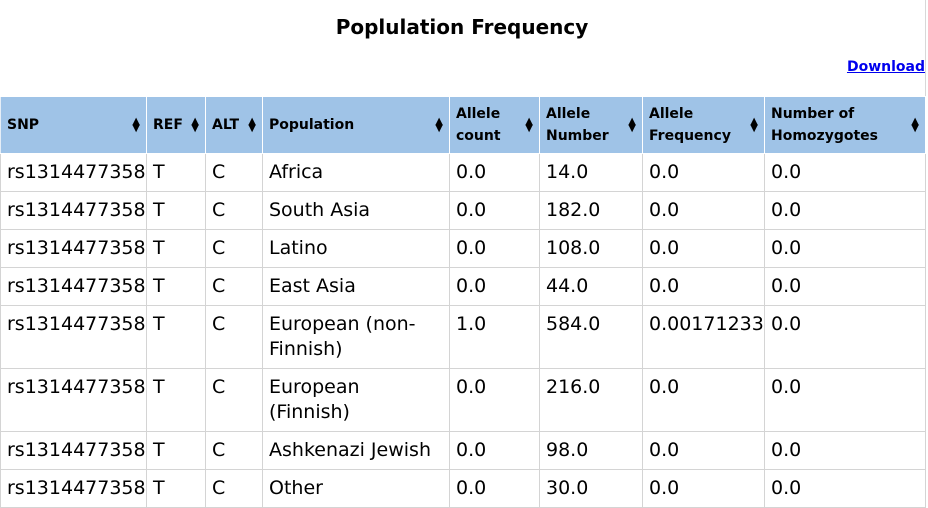  Describe the element at coordinates (591, 172) in the screenshot. I see `cell-allele-number: 14.0` at that location.